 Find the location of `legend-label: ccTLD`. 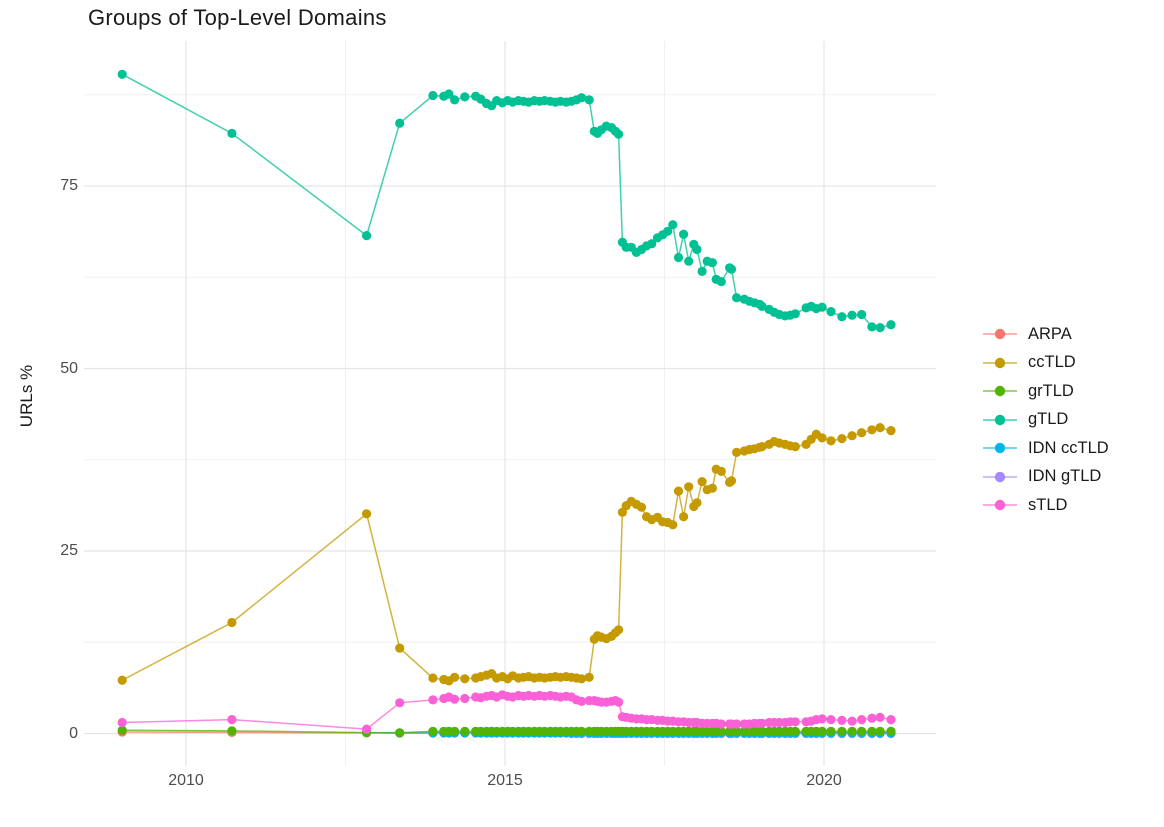

legend-label: ccTLD is located at coordinates (1052, 362).